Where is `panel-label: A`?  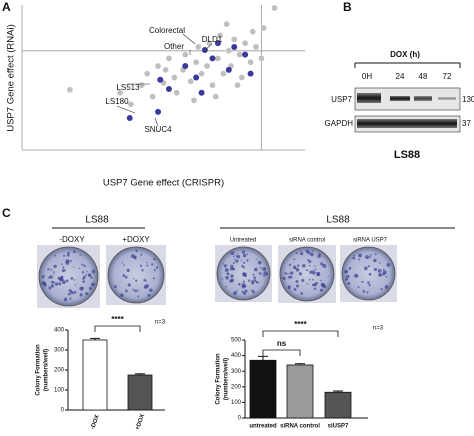 panel-label: A is located at coordinates (6, 7).